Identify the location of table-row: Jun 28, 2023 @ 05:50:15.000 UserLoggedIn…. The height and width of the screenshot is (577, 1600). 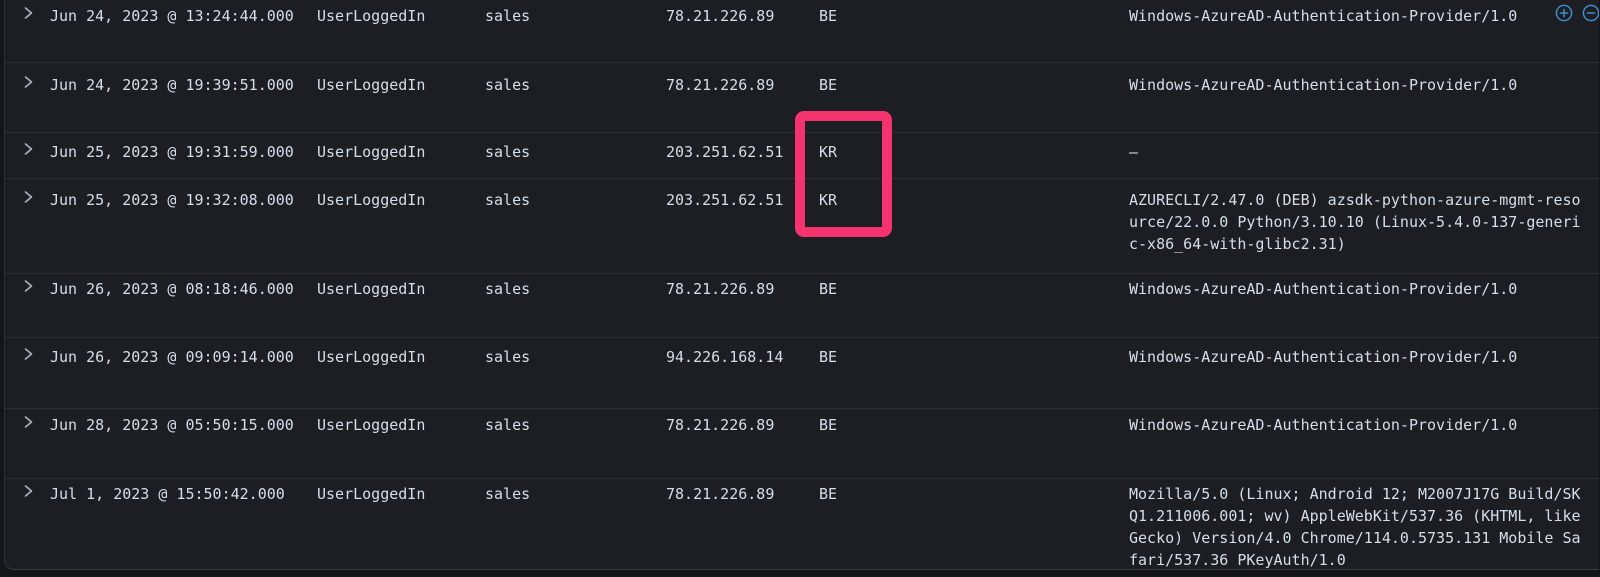
(802, 443).